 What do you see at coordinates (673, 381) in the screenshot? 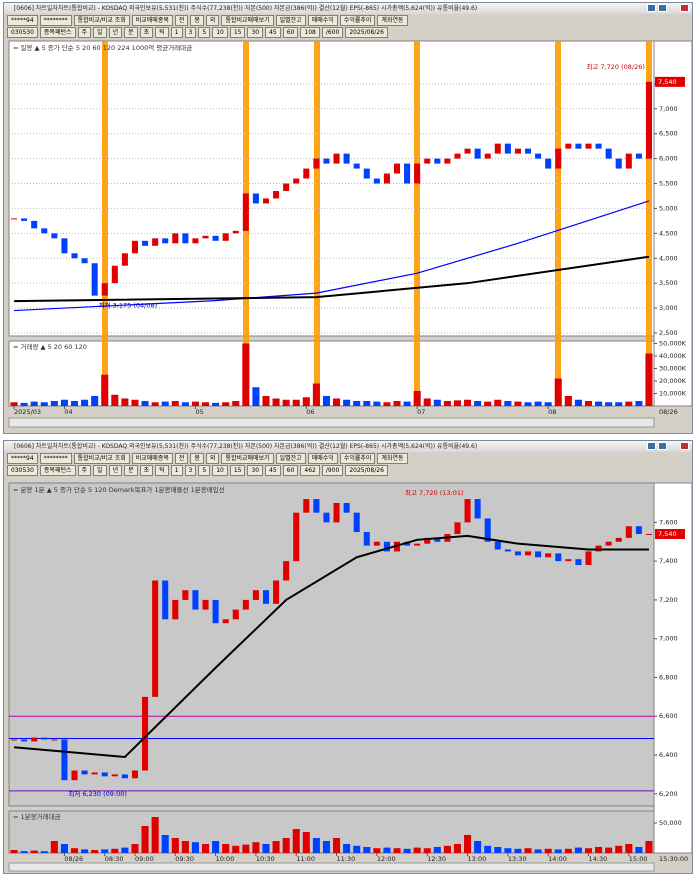
I see `y-tick-label: 20,000K` at bounding box center [673, 381].